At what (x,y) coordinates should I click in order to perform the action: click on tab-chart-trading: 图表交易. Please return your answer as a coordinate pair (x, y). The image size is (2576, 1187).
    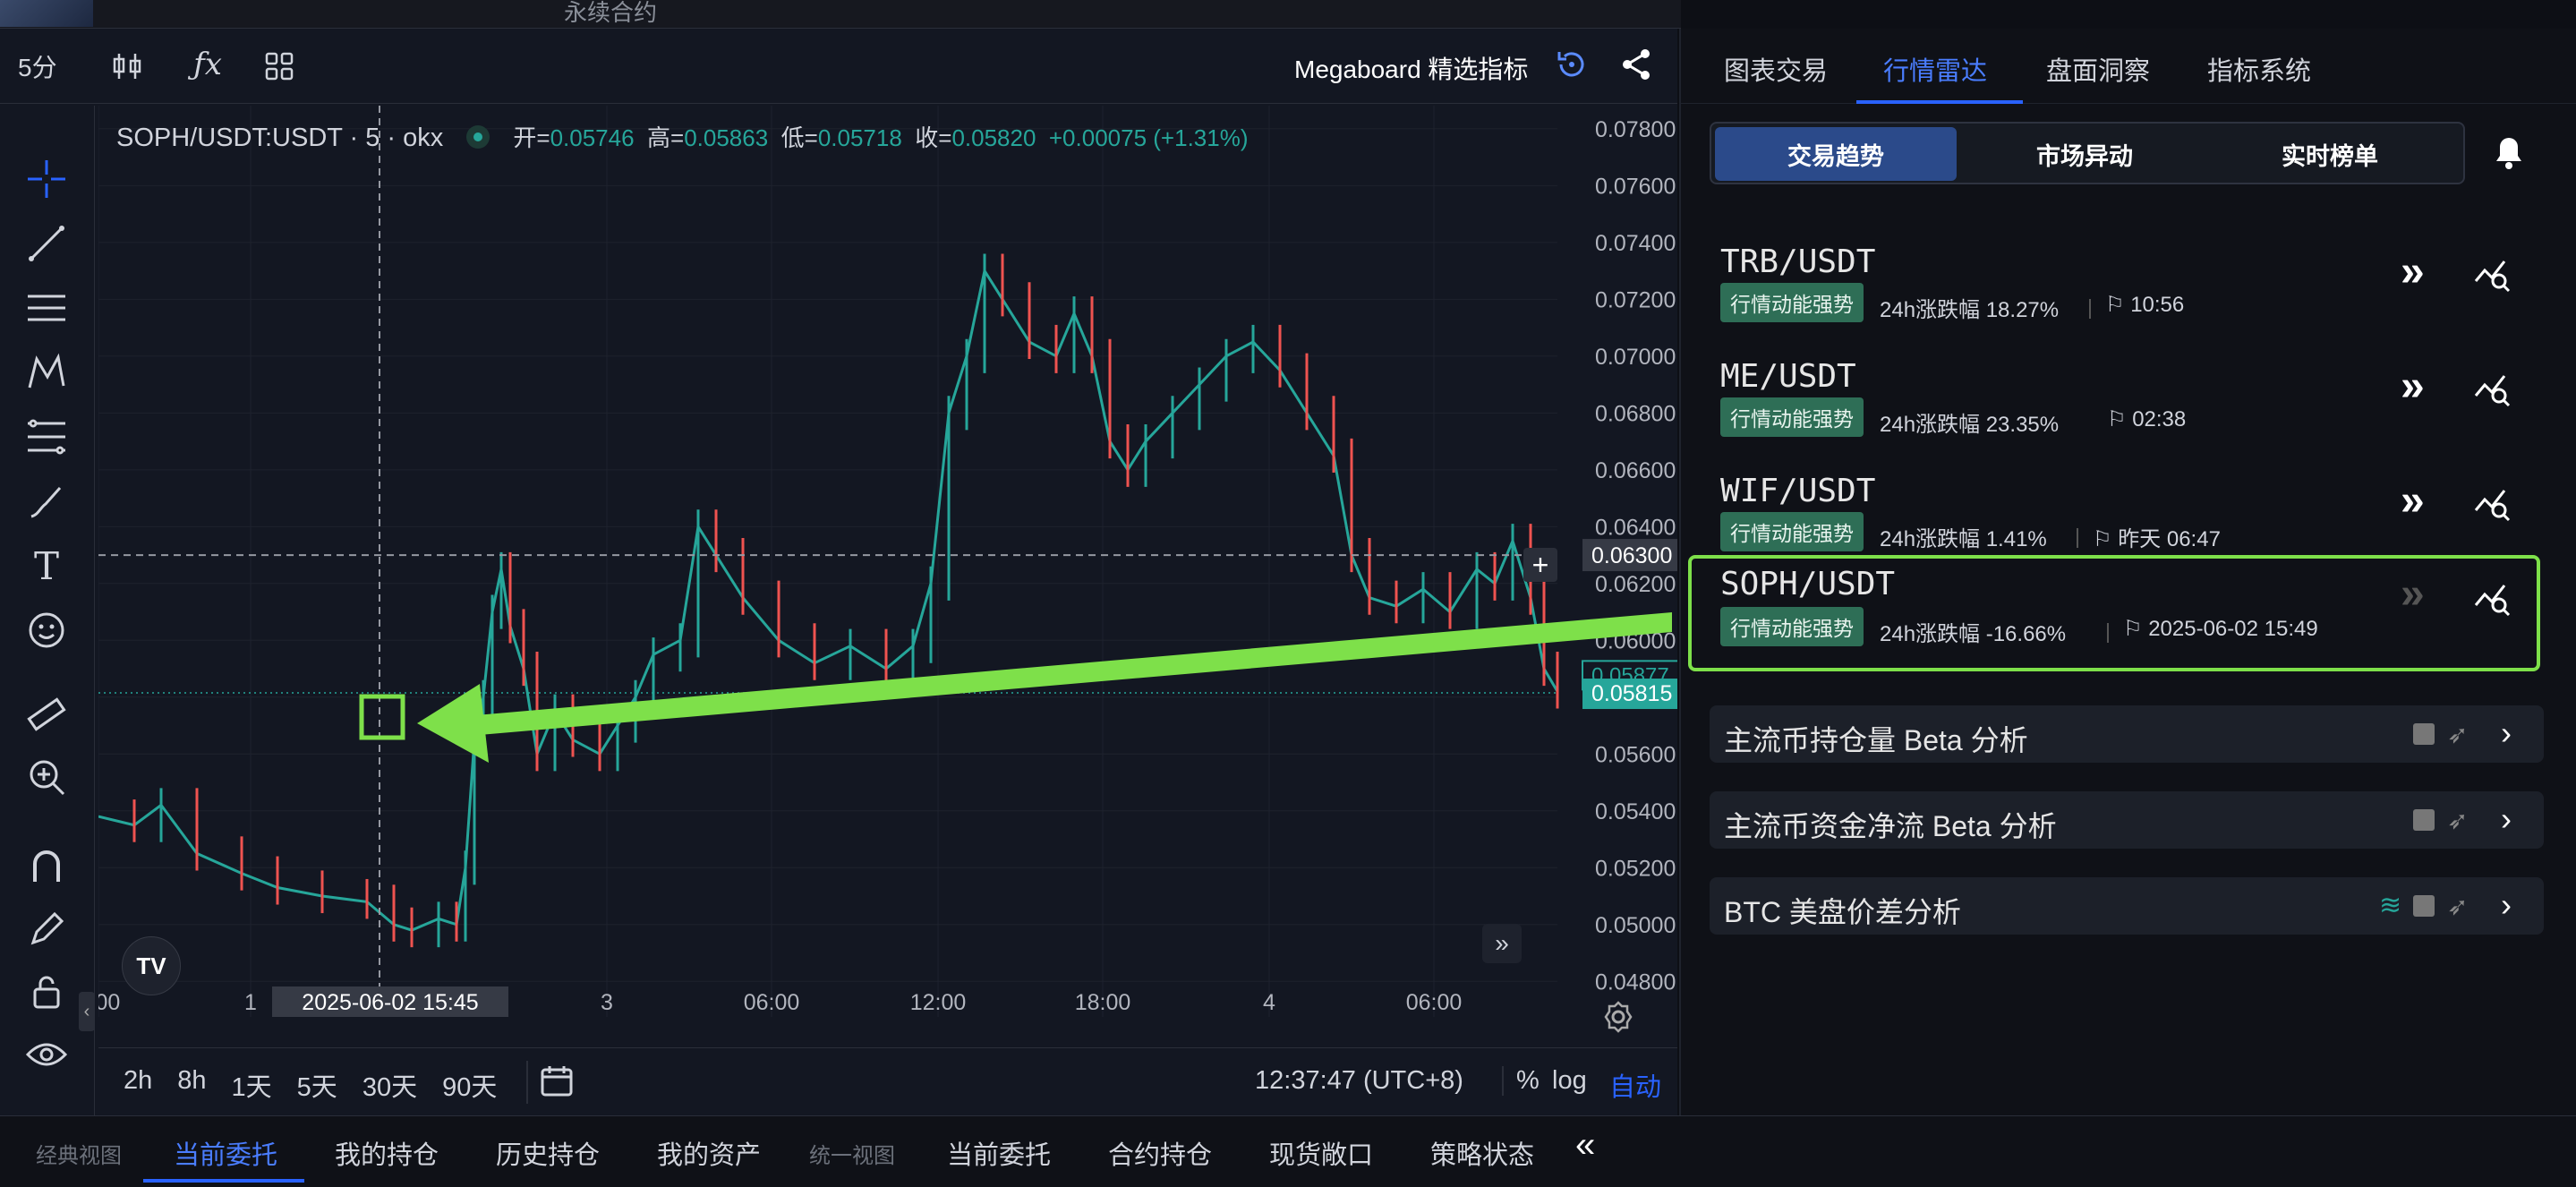
    Looking at the image, I should click on (1776, 71).